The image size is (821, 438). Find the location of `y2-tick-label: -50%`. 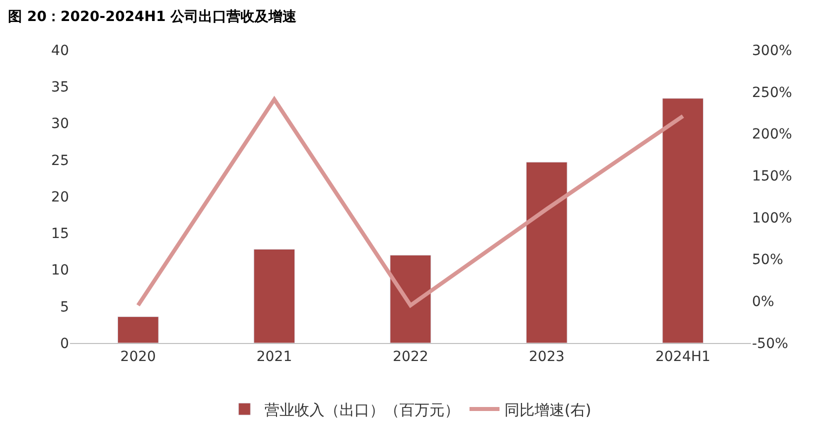

y2-tick-label: -50% is located at coordinates (770, 344).